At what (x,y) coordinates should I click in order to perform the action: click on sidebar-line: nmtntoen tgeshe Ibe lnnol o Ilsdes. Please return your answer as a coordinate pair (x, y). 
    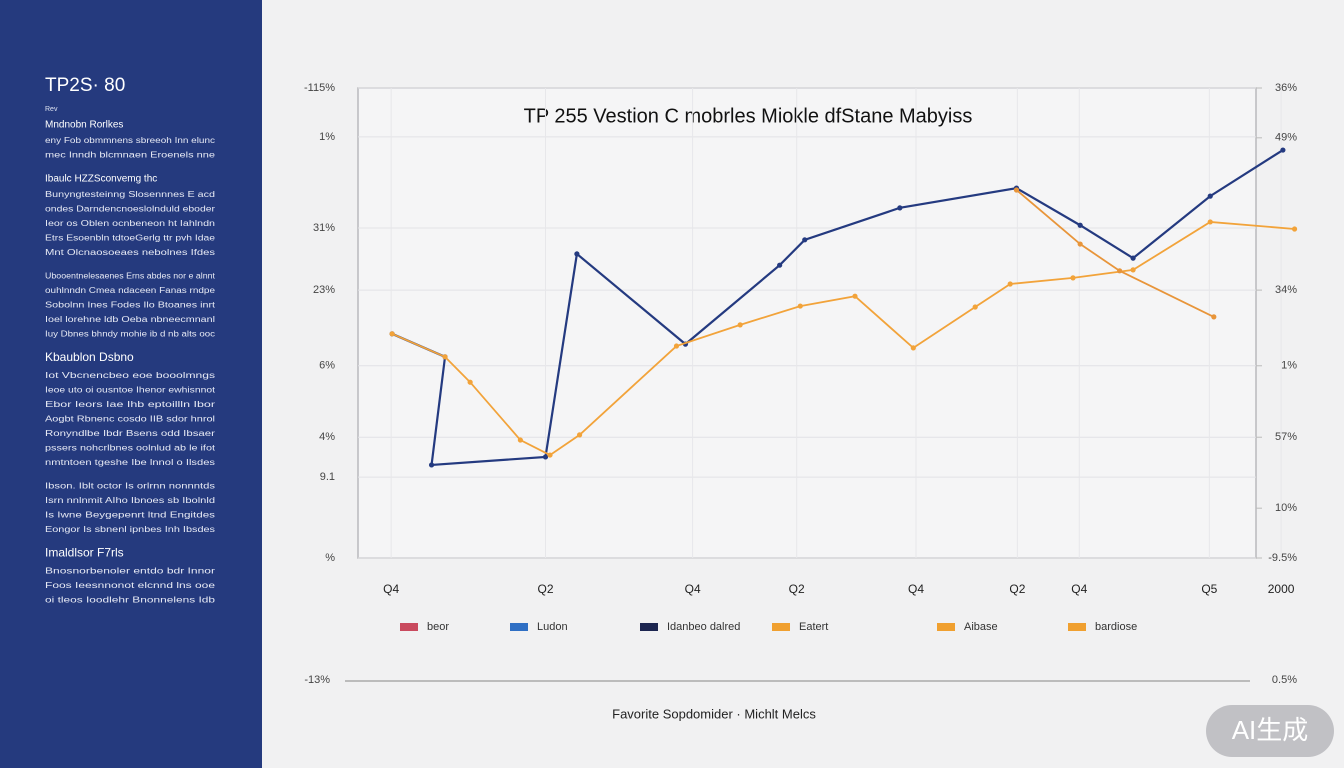
    Looking at the image, I should click on (130, 462).